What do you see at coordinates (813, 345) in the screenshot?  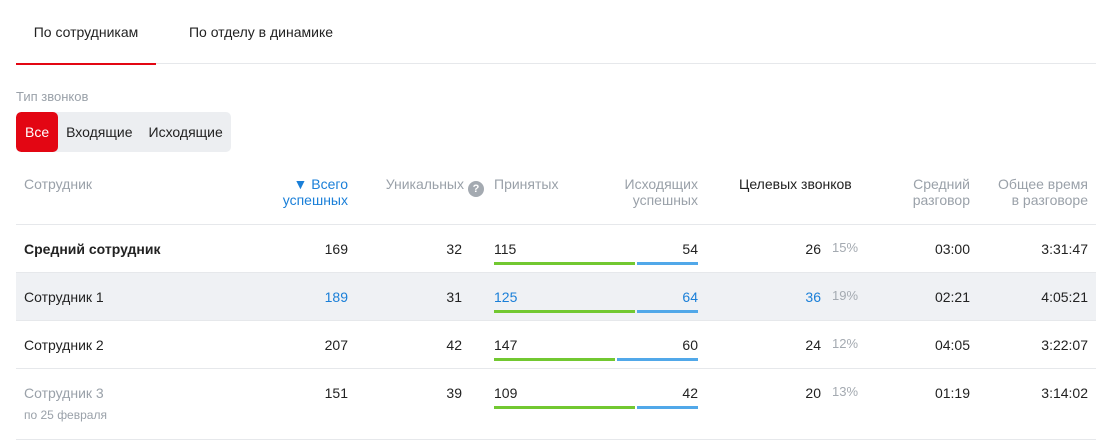 I see `target-calls-value: 24` at bounding box center [813, 345].